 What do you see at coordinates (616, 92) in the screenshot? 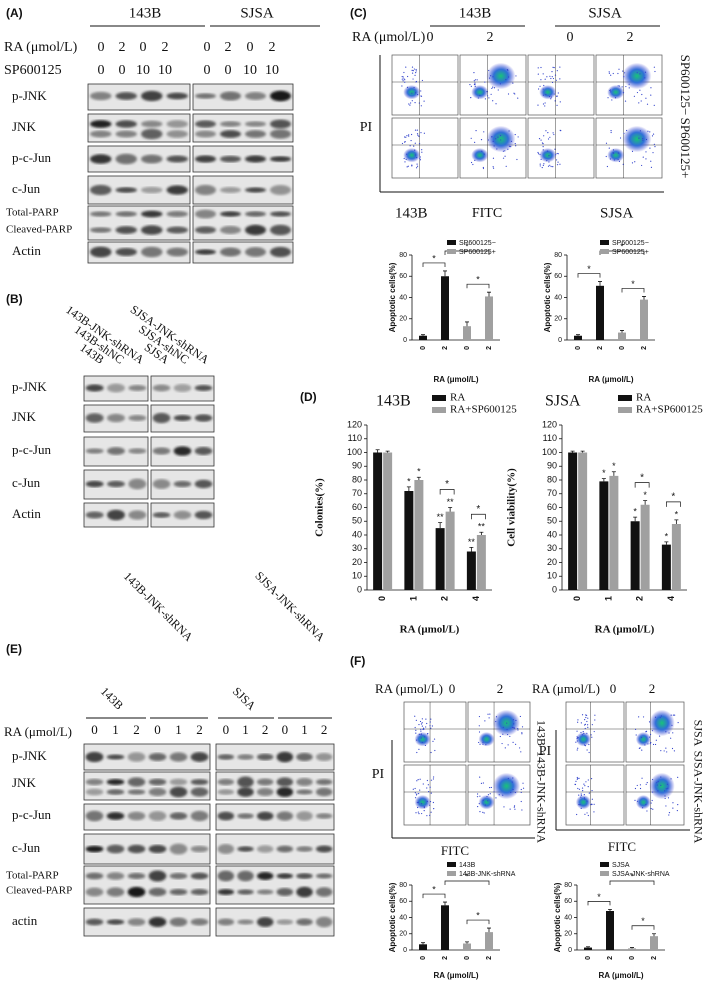
I see `cell-cluster` at bounding box center [616, 92].